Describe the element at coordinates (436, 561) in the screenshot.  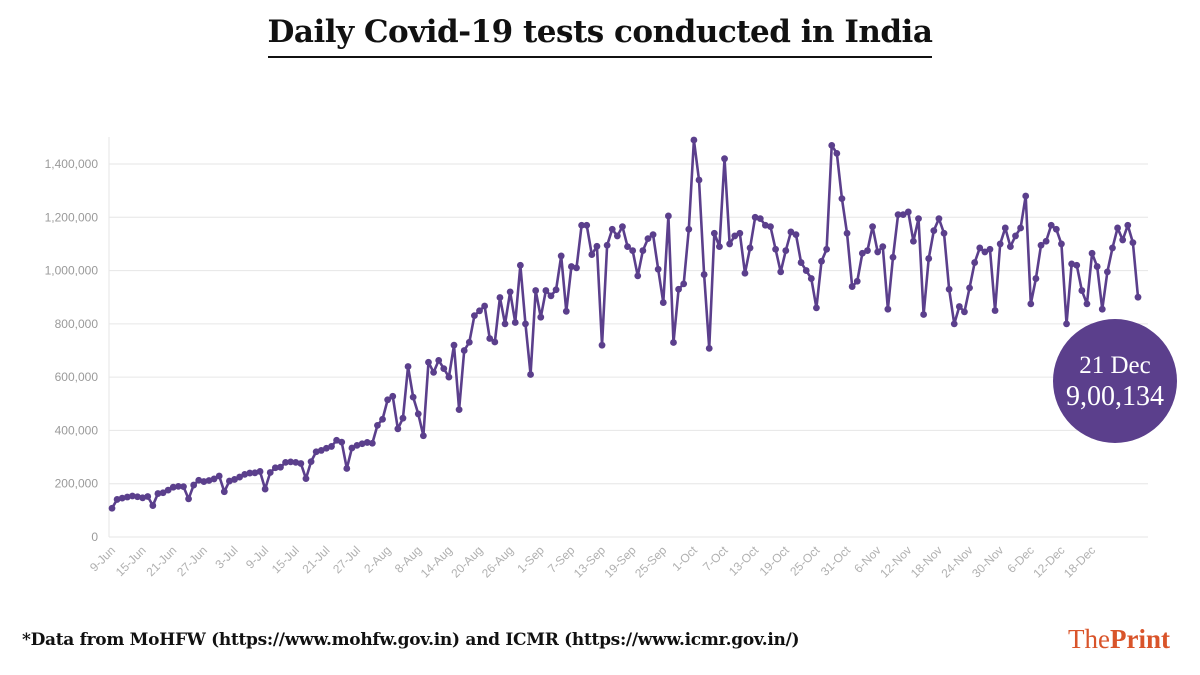
I see `x-tick-label: 14-Aug` at that location.